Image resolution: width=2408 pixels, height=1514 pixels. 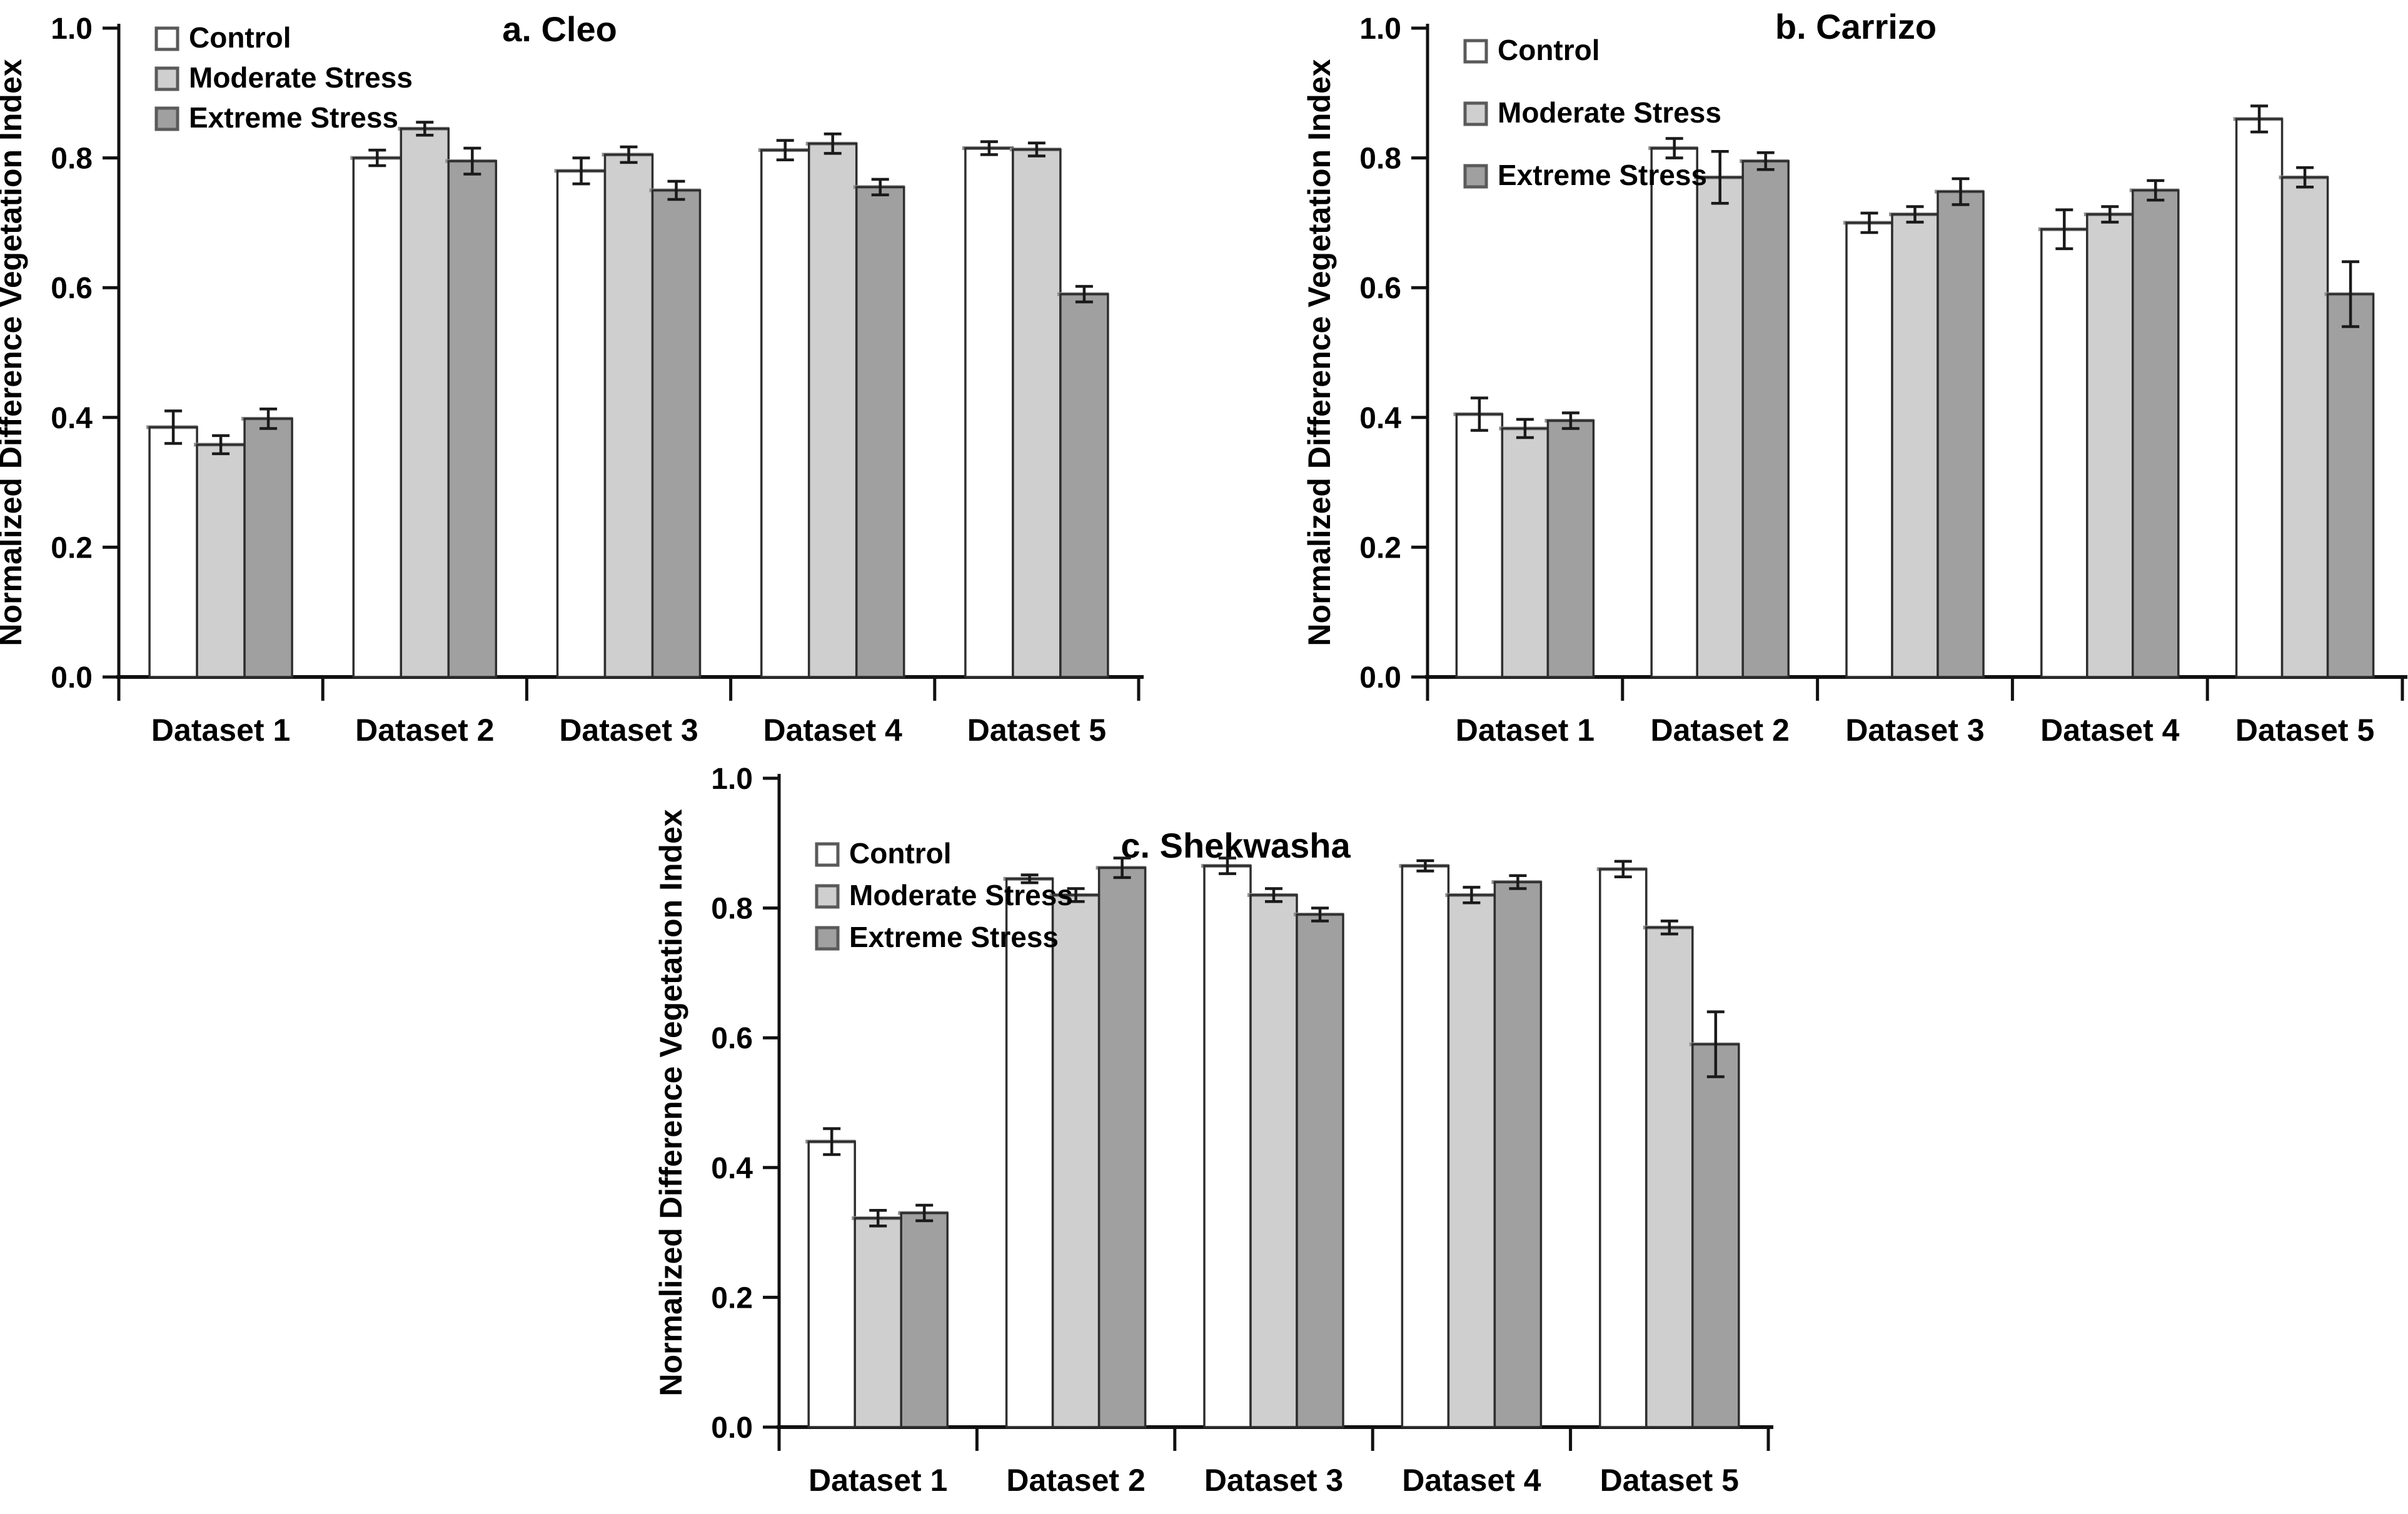 I want to click on y-tick-label: 0.8, so click(x=1380, y=160).